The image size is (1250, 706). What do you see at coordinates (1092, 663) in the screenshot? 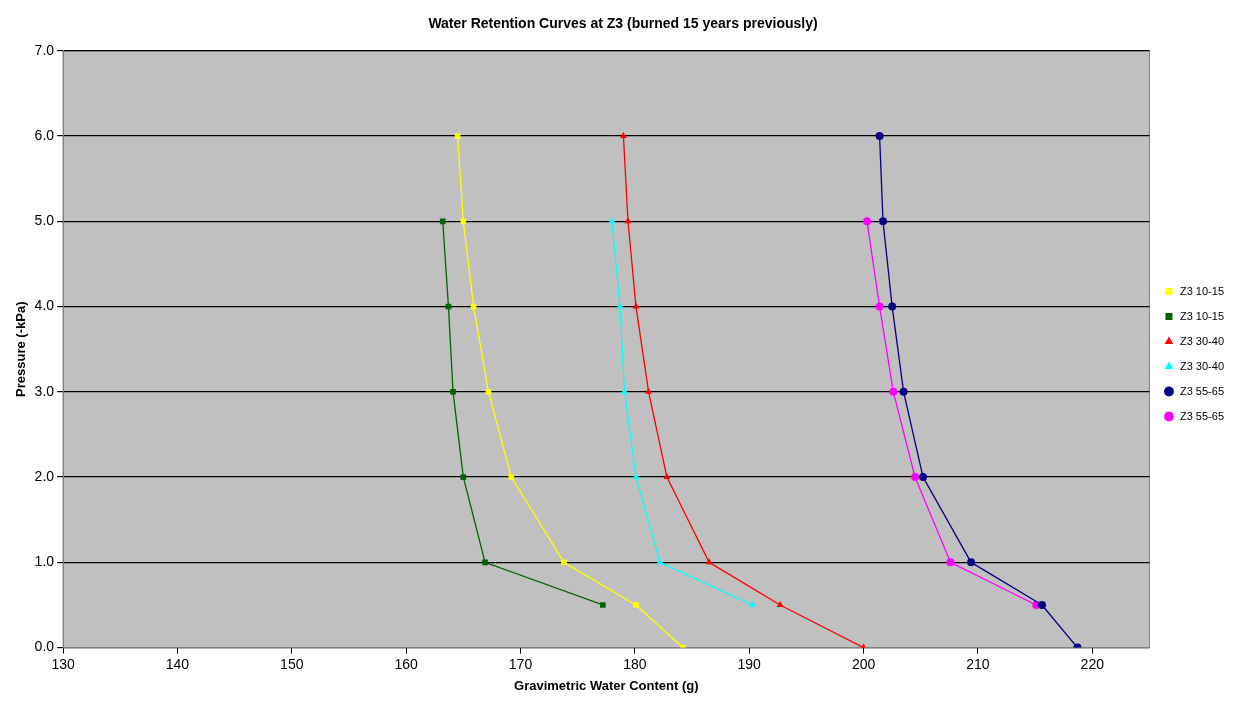
I see `x-tick-label: 220` at bounding box center [1092, 663].